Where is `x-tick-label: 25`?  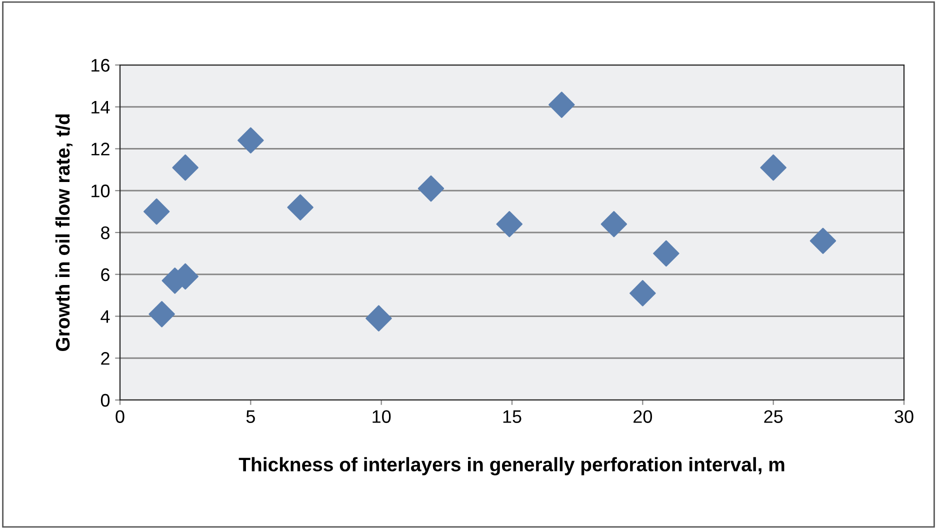
x-tick-label: 25 is located at coordinates (773, 416).